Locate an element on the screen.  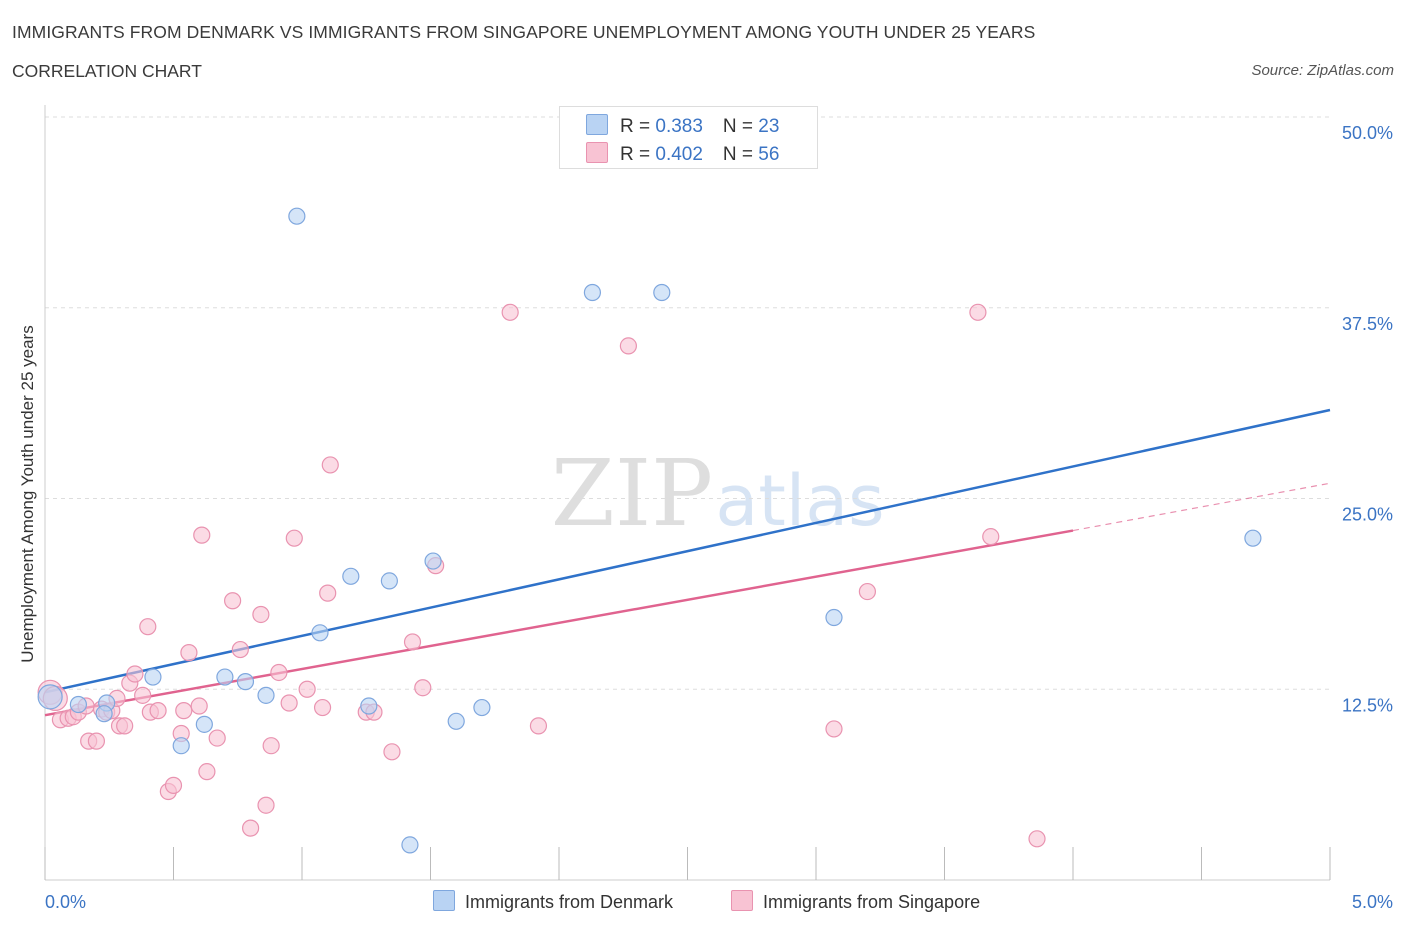
legend-label-denmark: Immigrants from Denmark is located at coordinates (569, 902).